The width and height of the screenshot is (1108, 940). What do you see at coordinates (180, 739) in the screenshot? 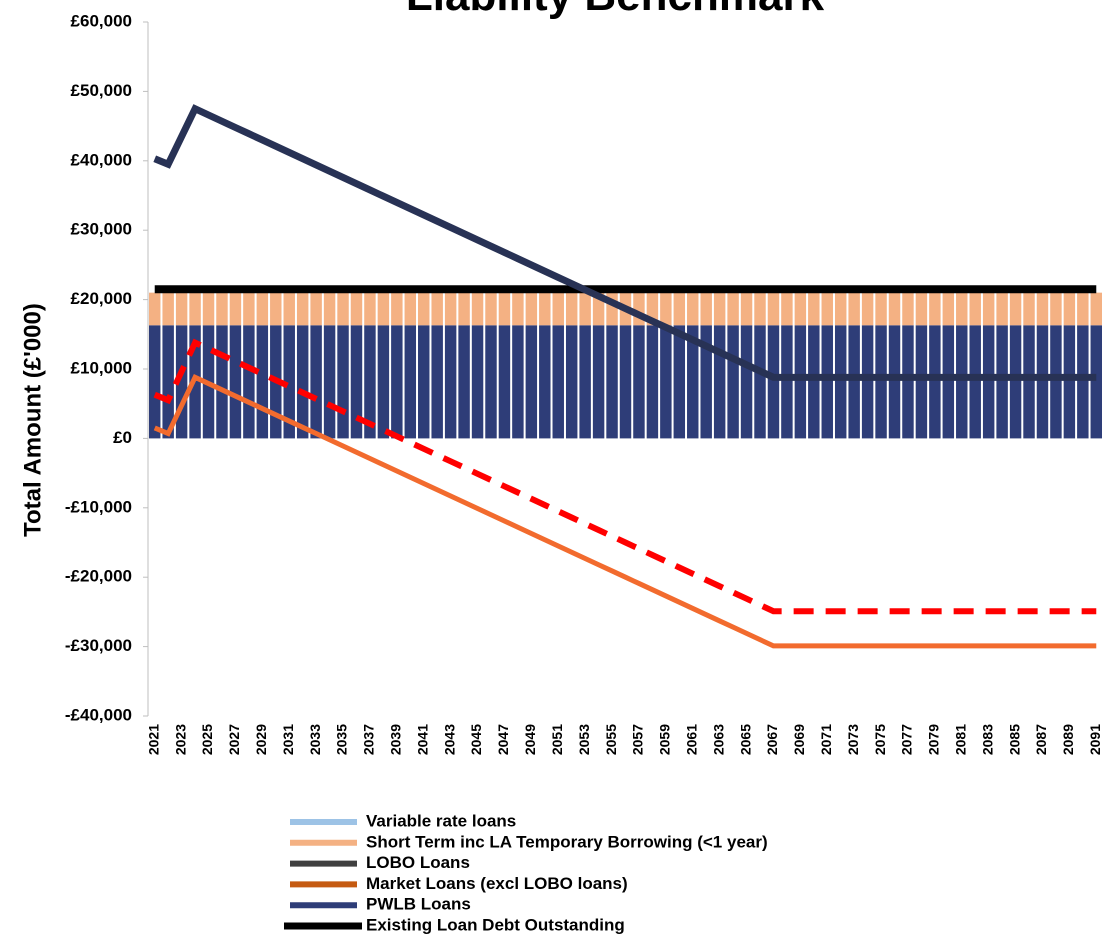
I see `x-tick-label: 2023` at bounding box center [180, 739].